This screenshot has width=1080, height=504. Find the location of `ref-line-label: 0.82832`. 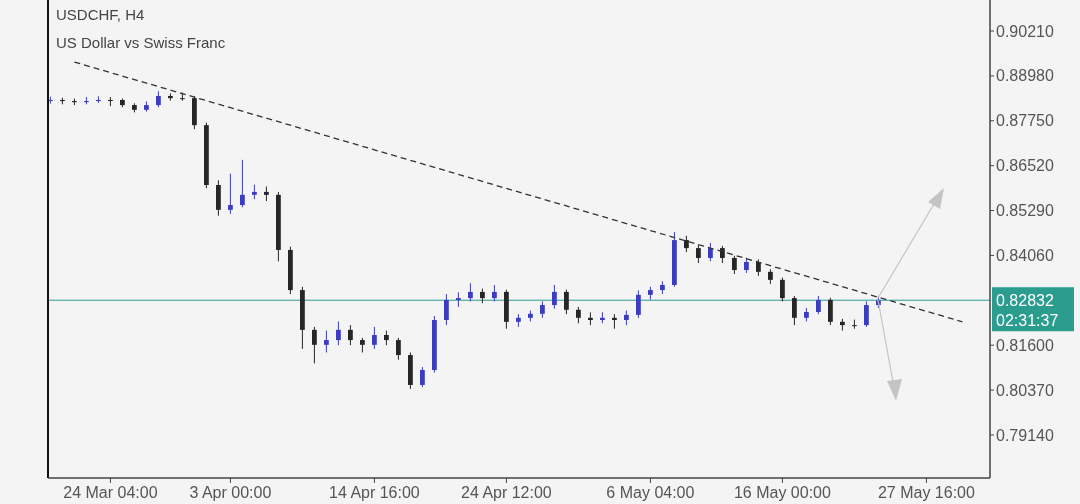

ref-line-label: 0.82832 is located at coordinates (1025, 300).